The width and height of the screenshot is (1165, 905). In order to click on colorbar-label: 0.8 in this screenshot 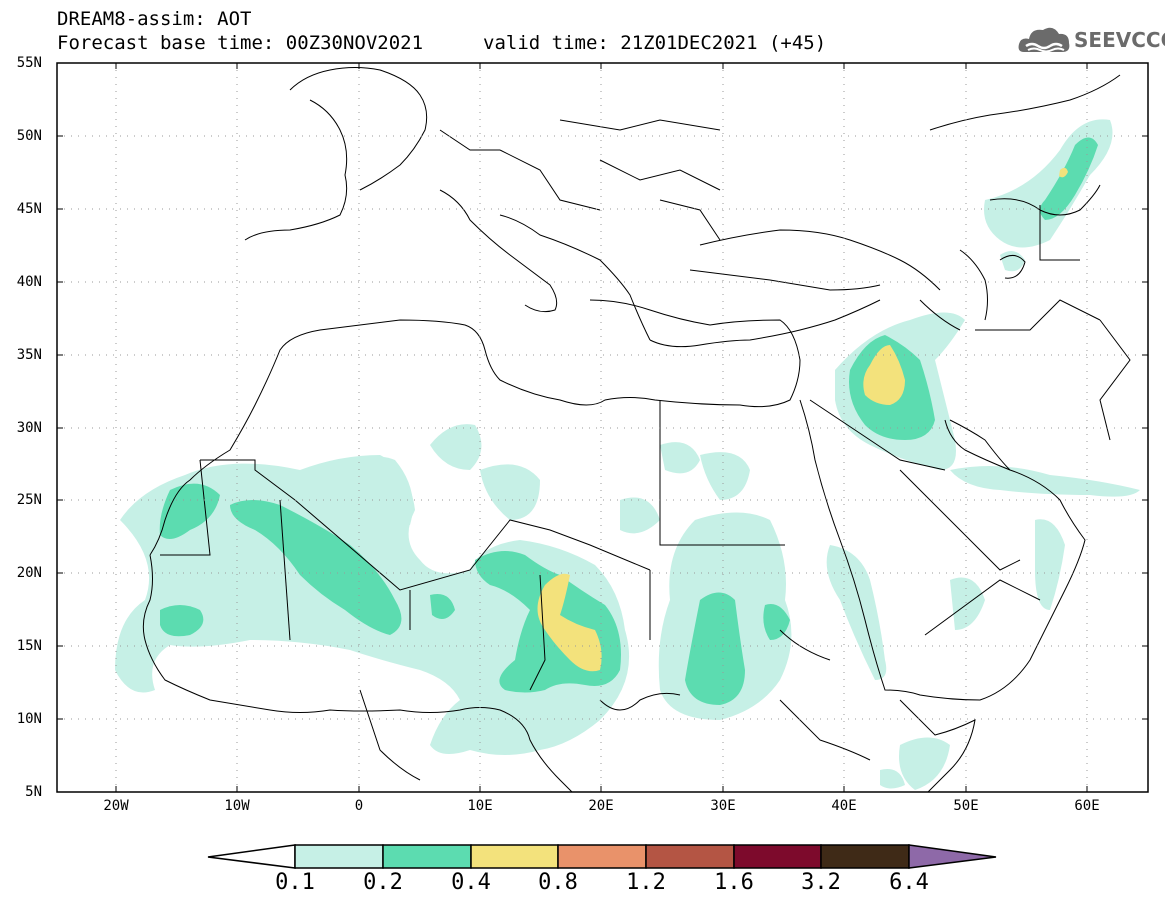, I will do `click(558, 882)`.